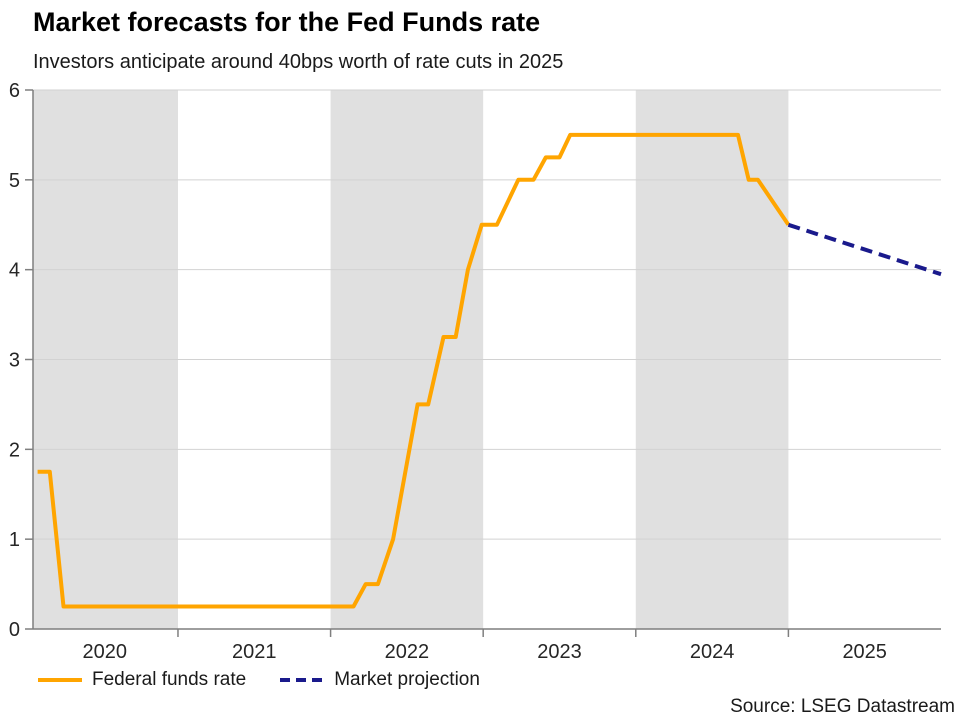 The height and width of the screenshot is (720, 960). I want to click on source-note: Source: LSEG Datastream, so click(842, 706).